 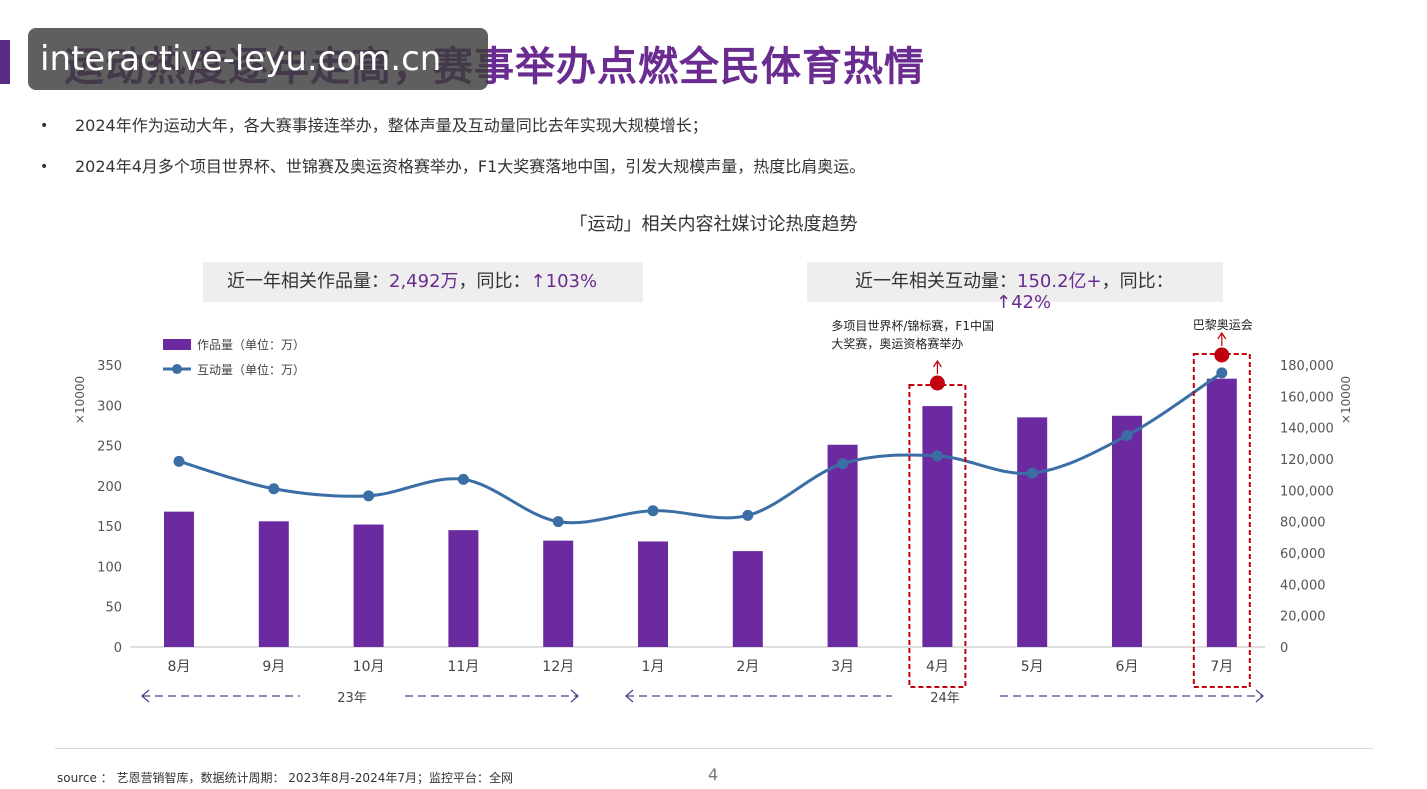 I want to click on y-left-tick-label: 300, so click(x=109, y=406).